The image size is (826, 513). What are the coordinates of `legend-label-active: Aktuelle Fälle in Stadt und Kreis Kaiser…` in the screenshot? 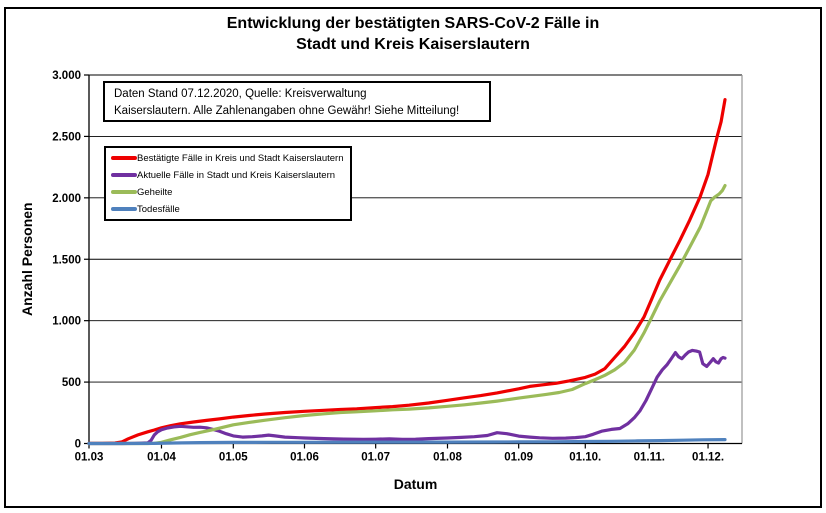 It's located at (236, 175).